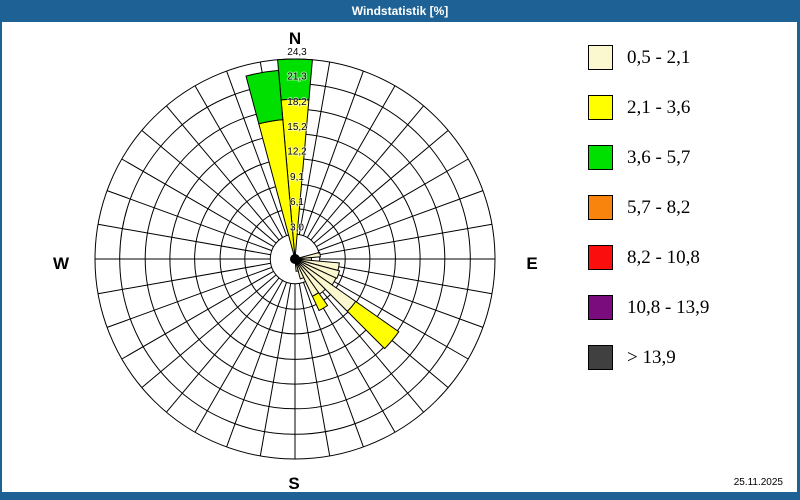 This screenshot has height=500, width=800. Describe the element at coordinates (400, 496) in the screenshot. I see `window-bottom-border` at that location.